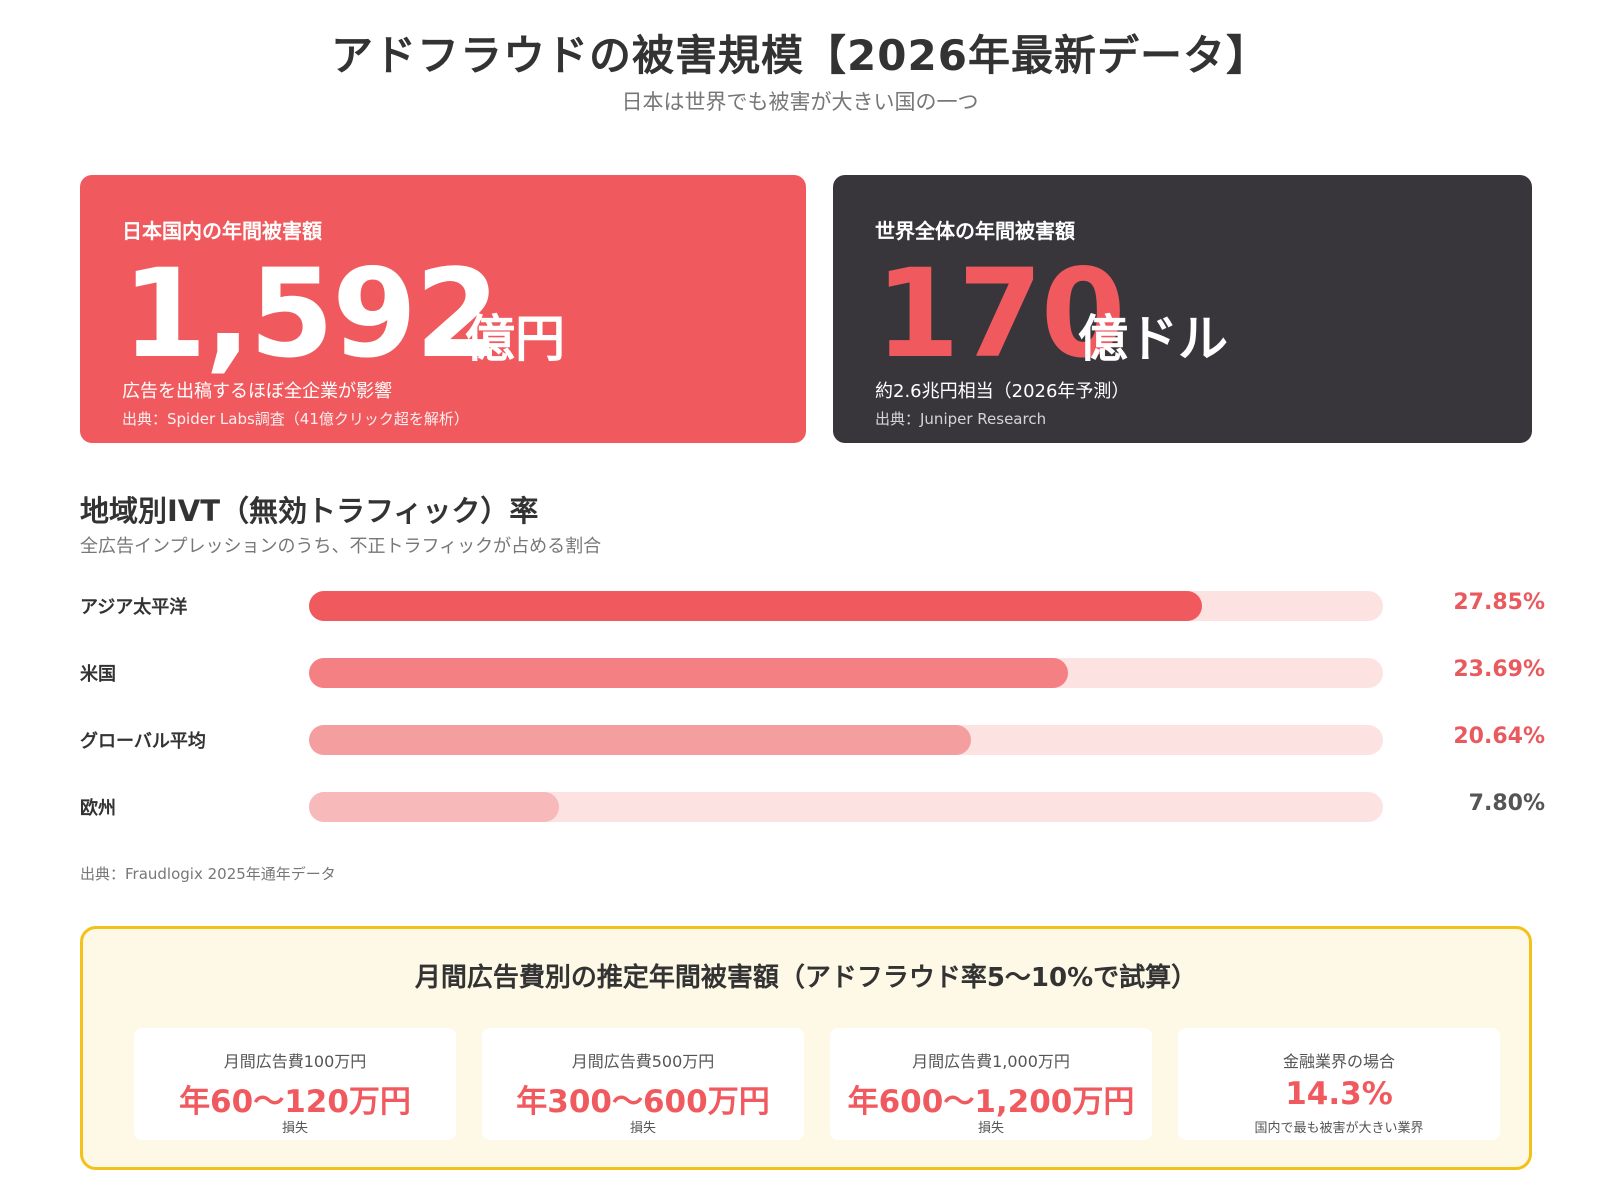  I want to click on japan-damage-value: 1,592, so click(311, 314).